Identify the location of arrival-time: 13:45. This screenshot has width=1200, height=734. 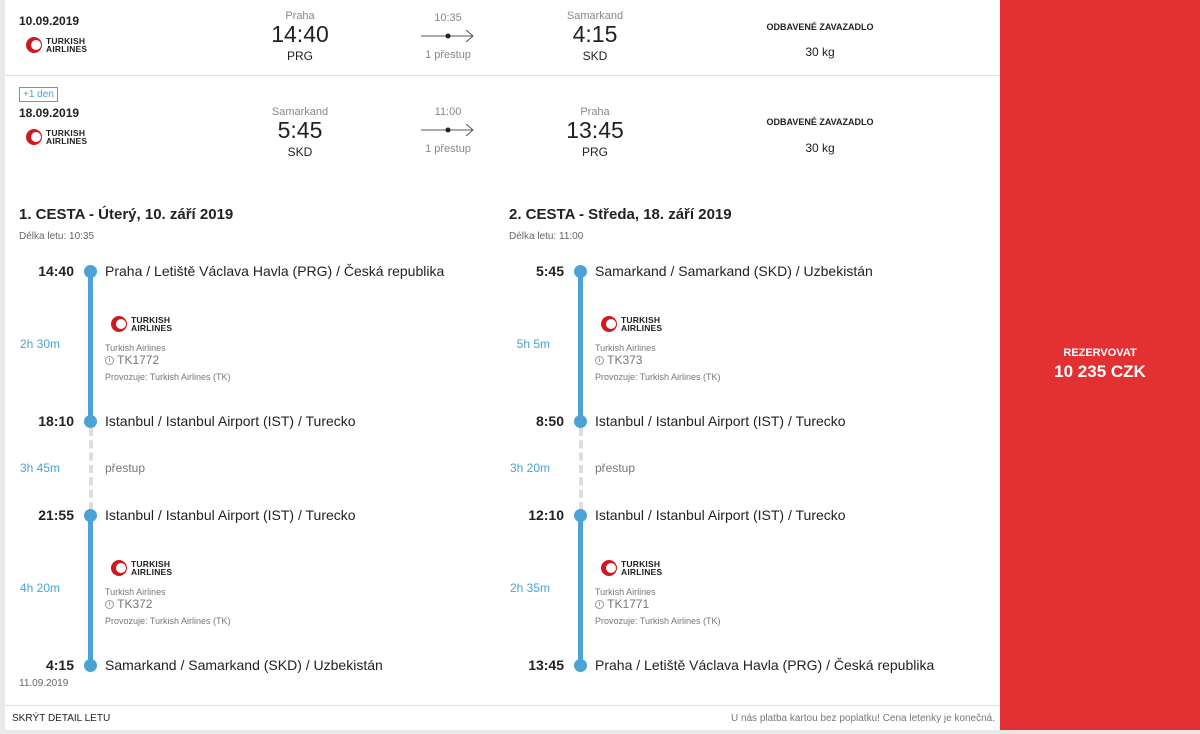
(595, 130).